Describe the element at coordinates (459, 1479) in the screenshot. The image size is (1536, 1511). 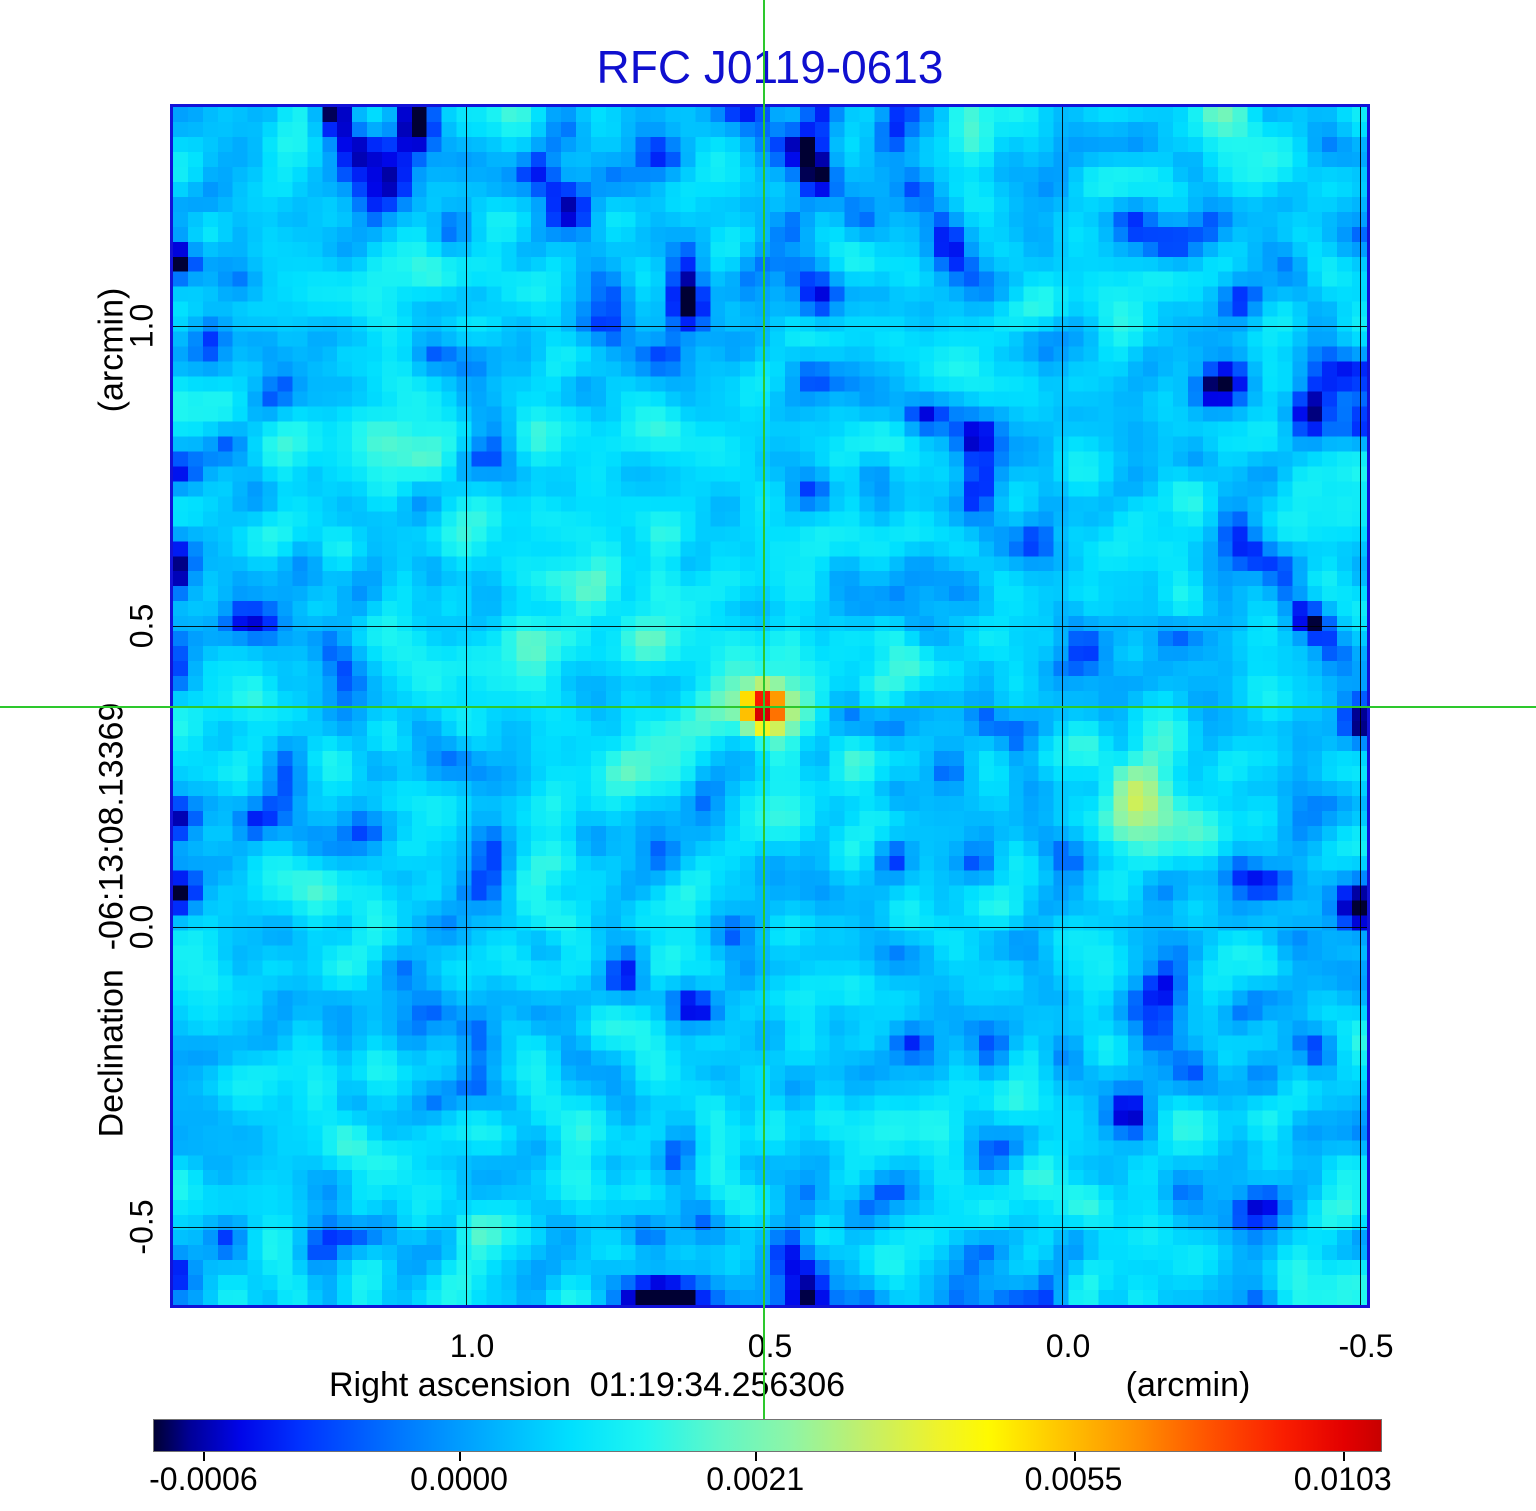
I see `colorbar-tick-label: 0.0000` at that location.